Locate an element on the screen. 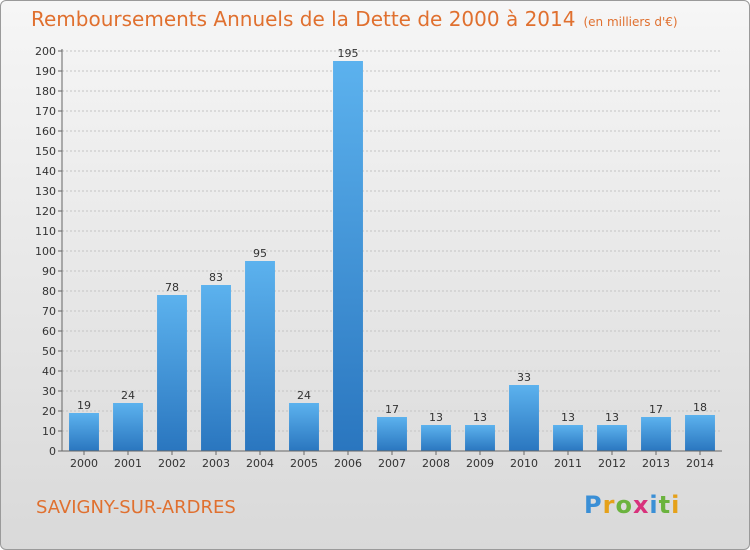  x-tick-label: 2012 is located at coordinates (612, 463).